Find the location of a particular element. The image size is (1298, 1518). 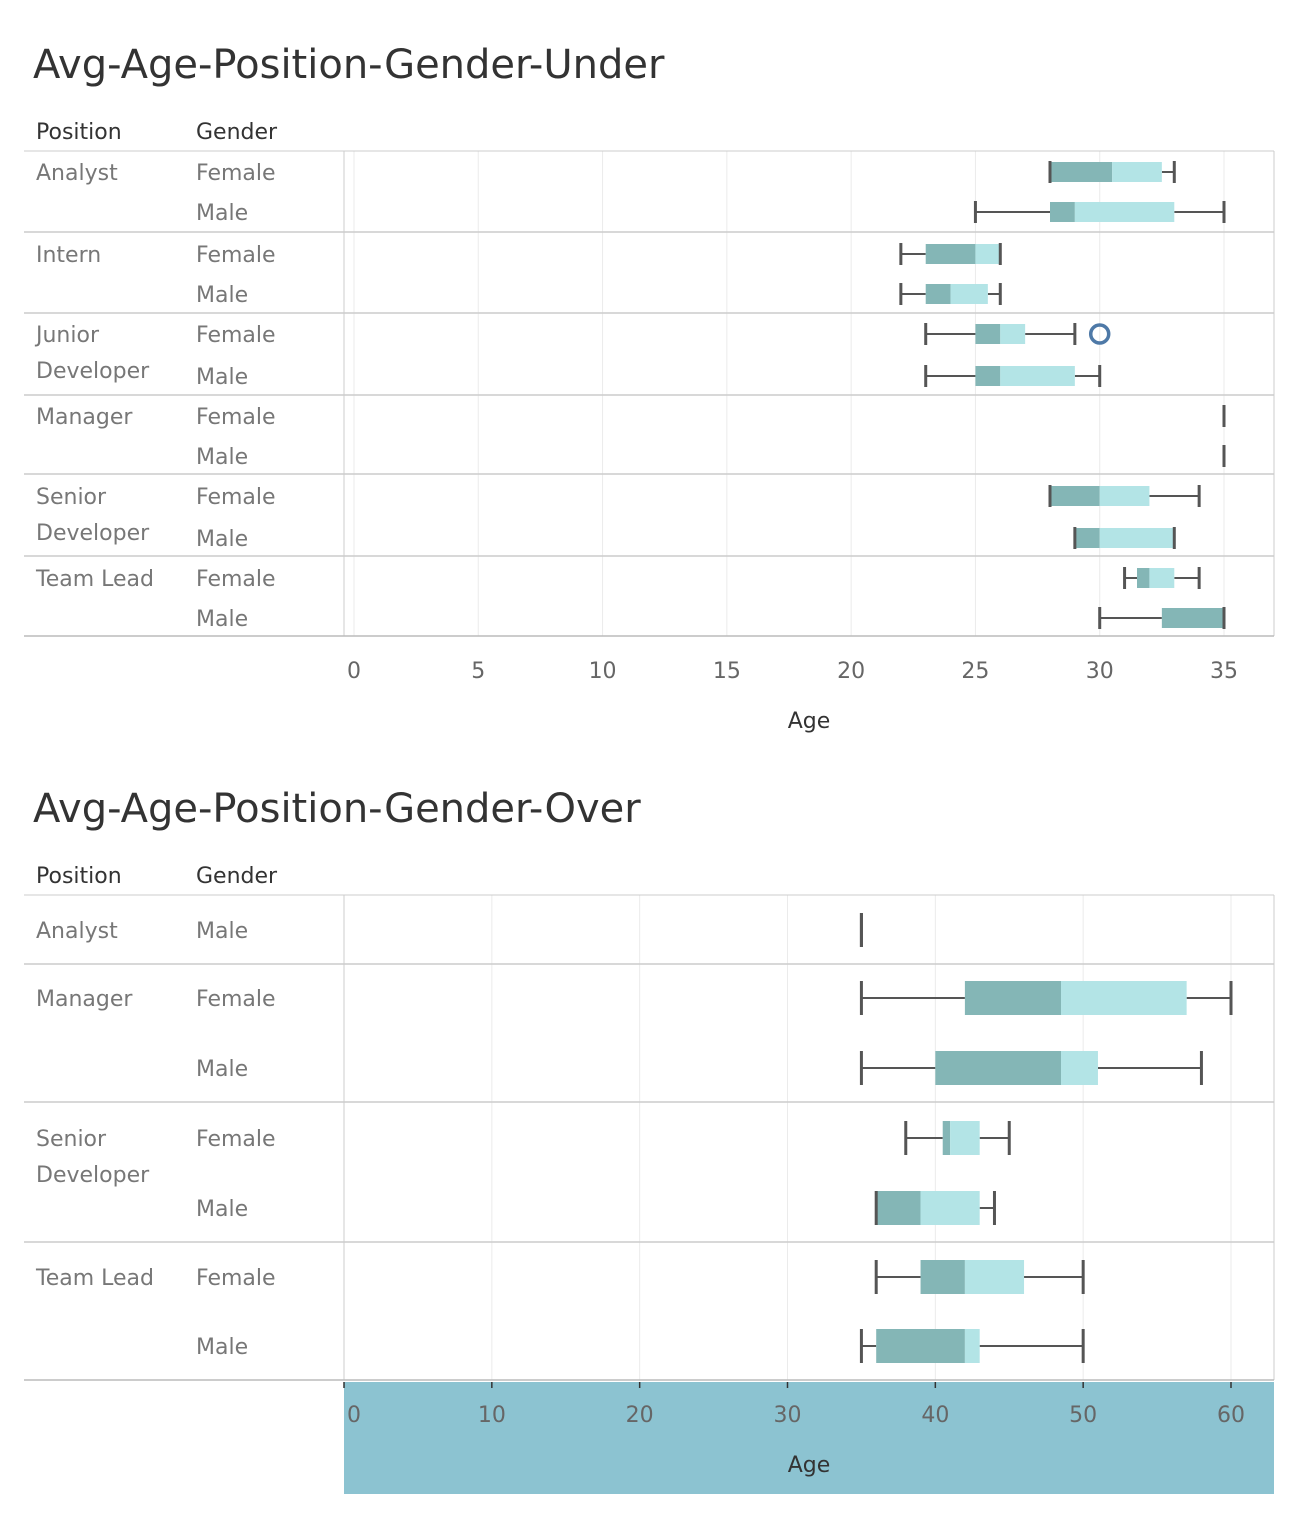

x-tick-label: 0 is located at coordinates (354, 1415).